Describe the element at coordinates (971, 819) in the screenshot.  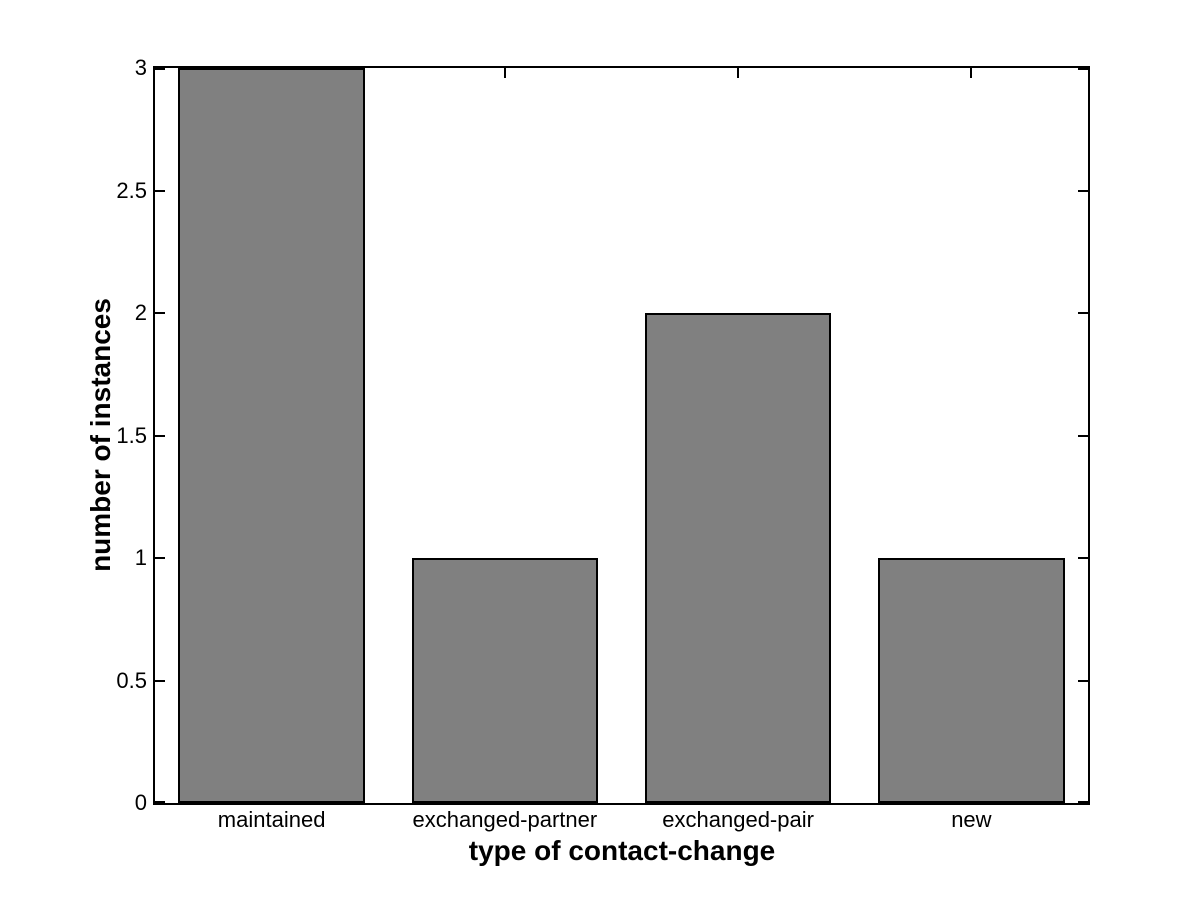
I see `x-tick-label-new: new` at that location.